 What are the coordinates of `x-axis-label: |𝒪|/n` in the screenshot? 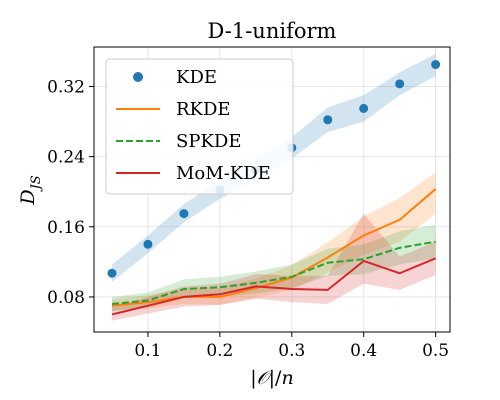 It's located at (271, 378).